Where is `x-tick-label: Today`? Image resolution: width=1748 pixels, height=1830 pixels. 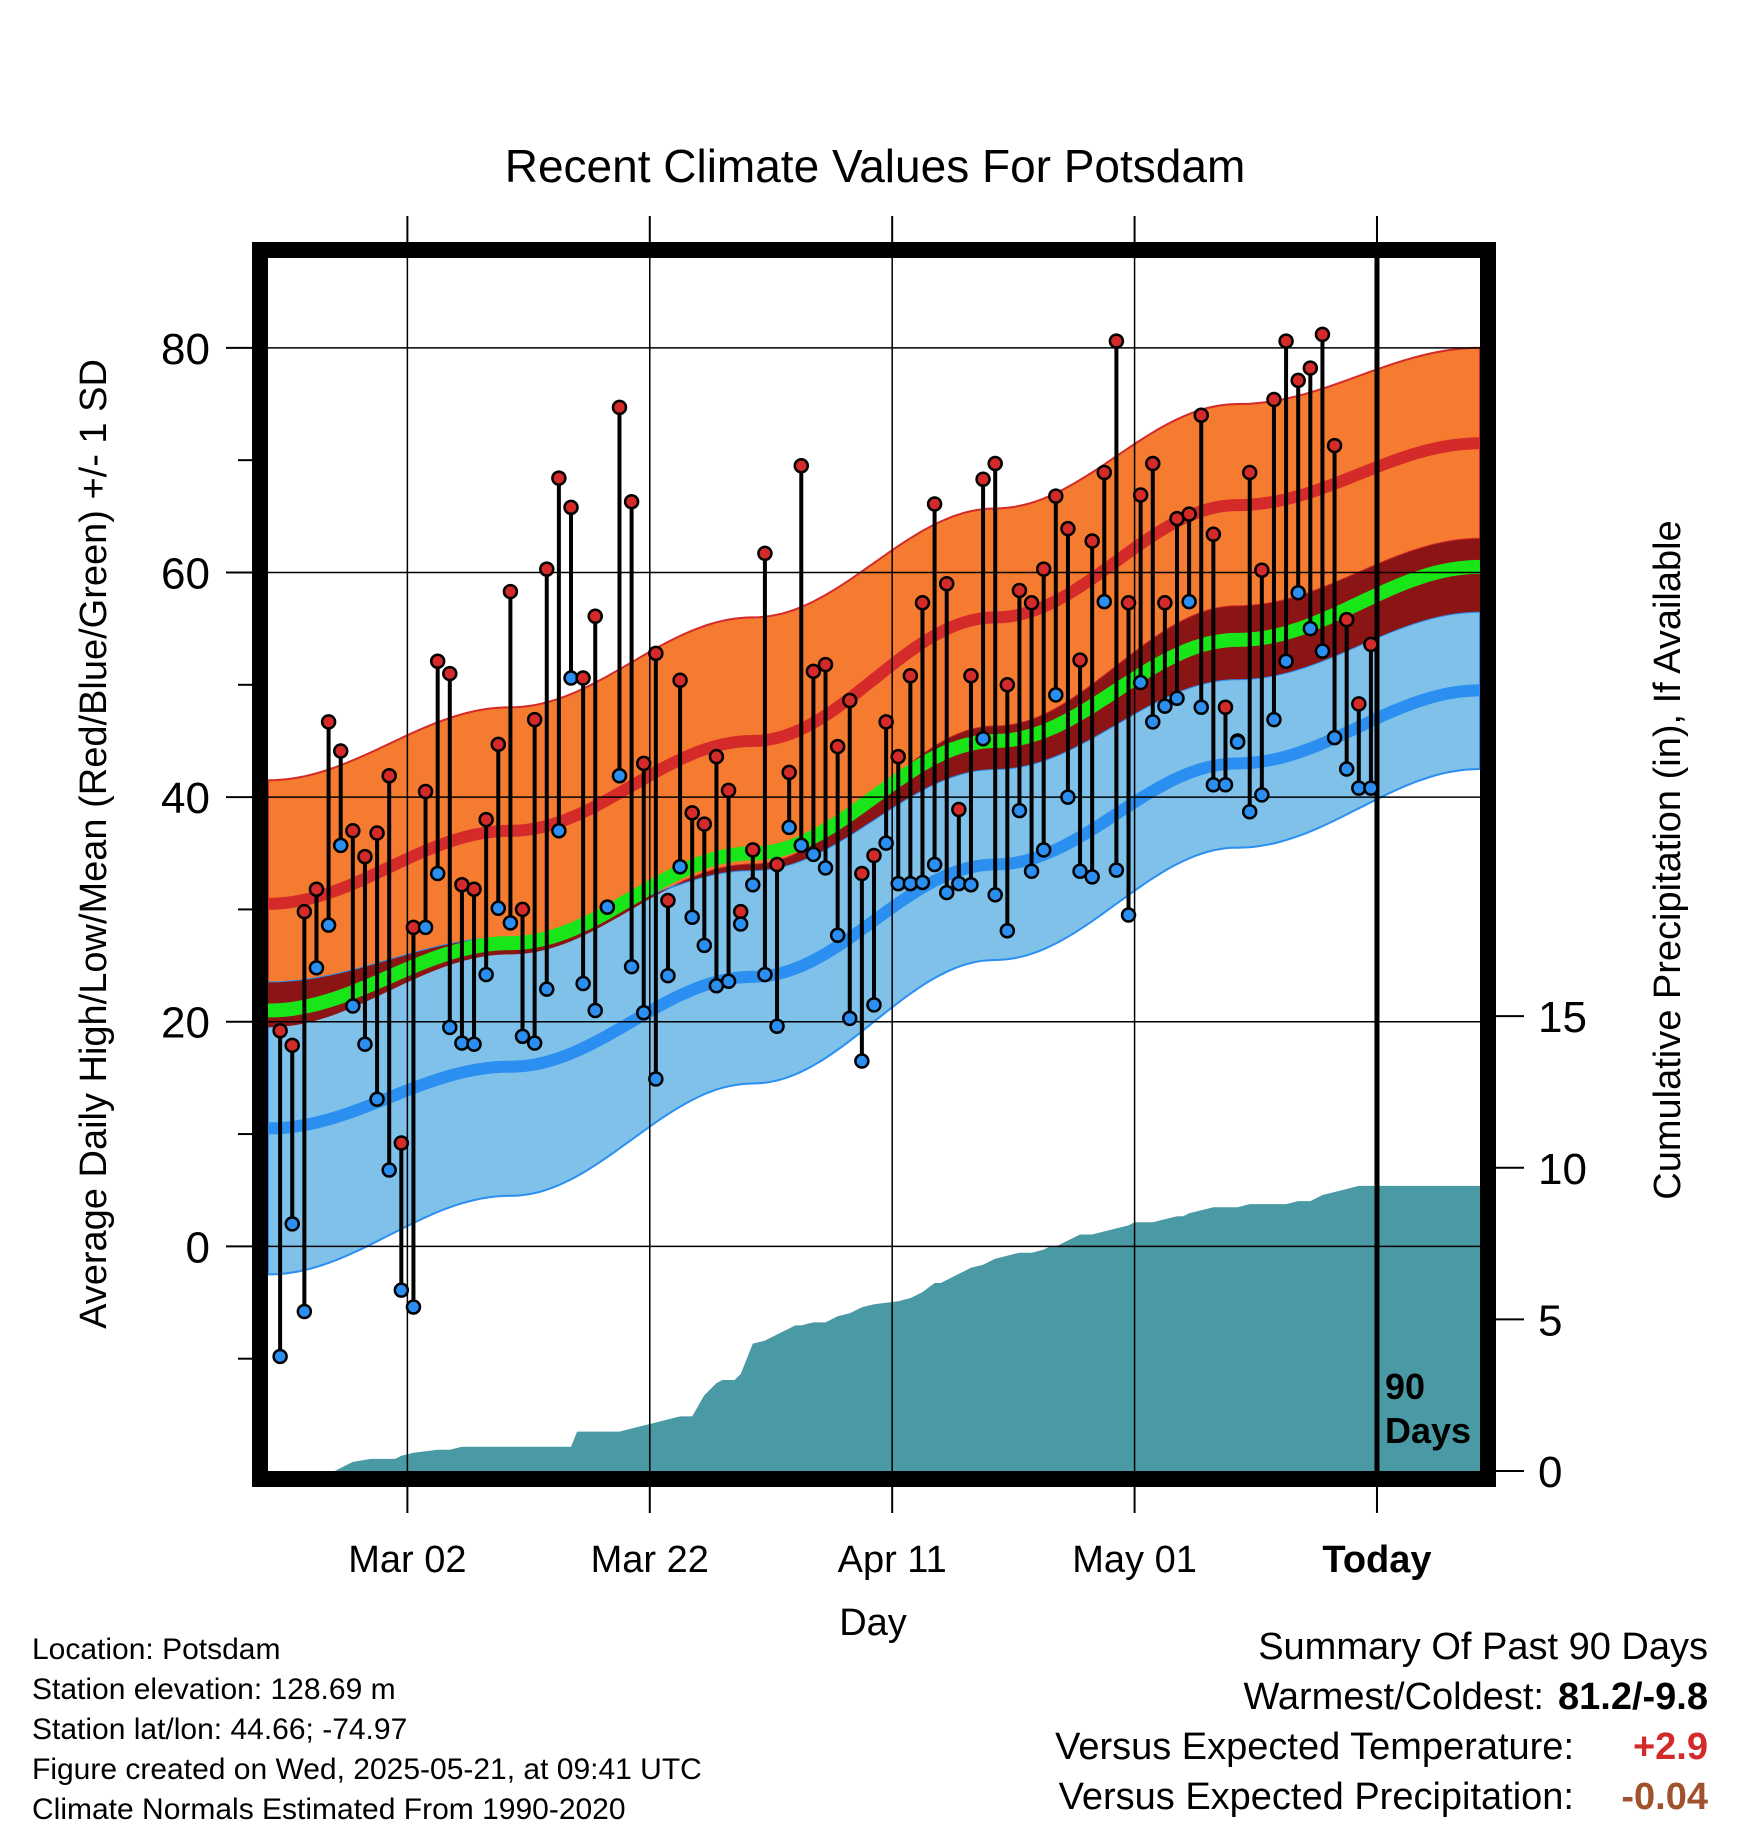
x-tick-label: Today is located at coordinates (1376, 1560).